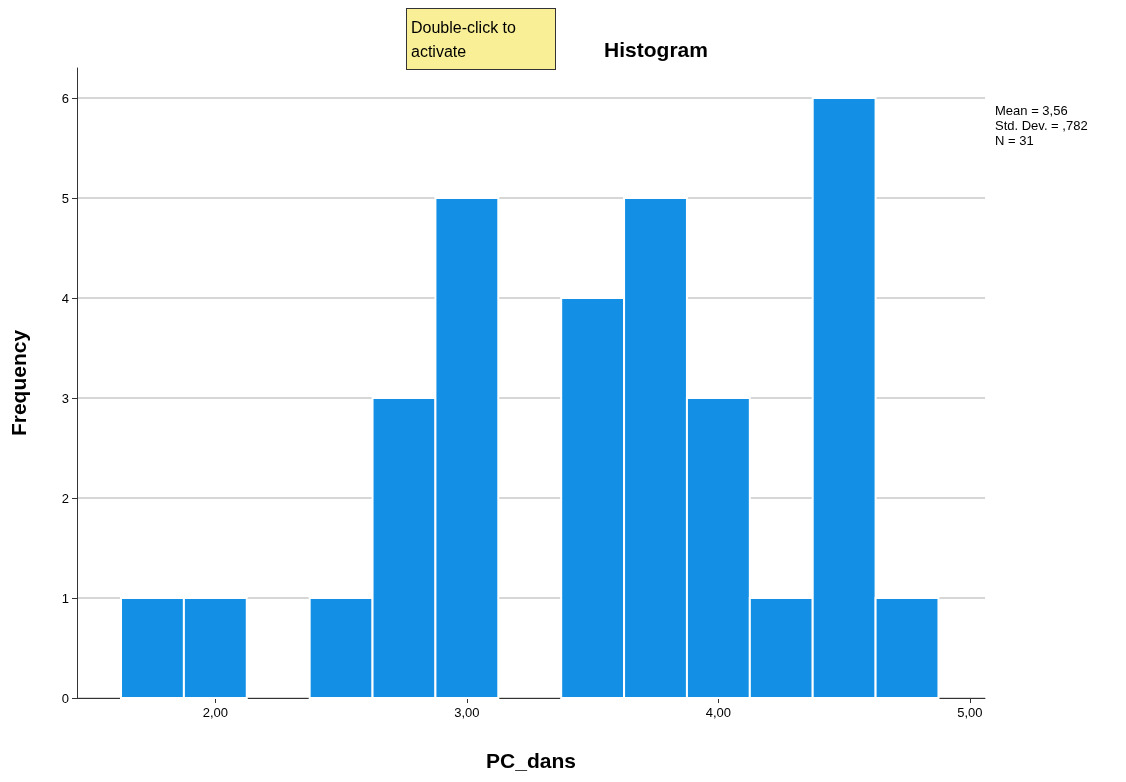 This screenshot has height=782, width=1126. I want to click on x-tick-label: 4,00, so click(718, 712).